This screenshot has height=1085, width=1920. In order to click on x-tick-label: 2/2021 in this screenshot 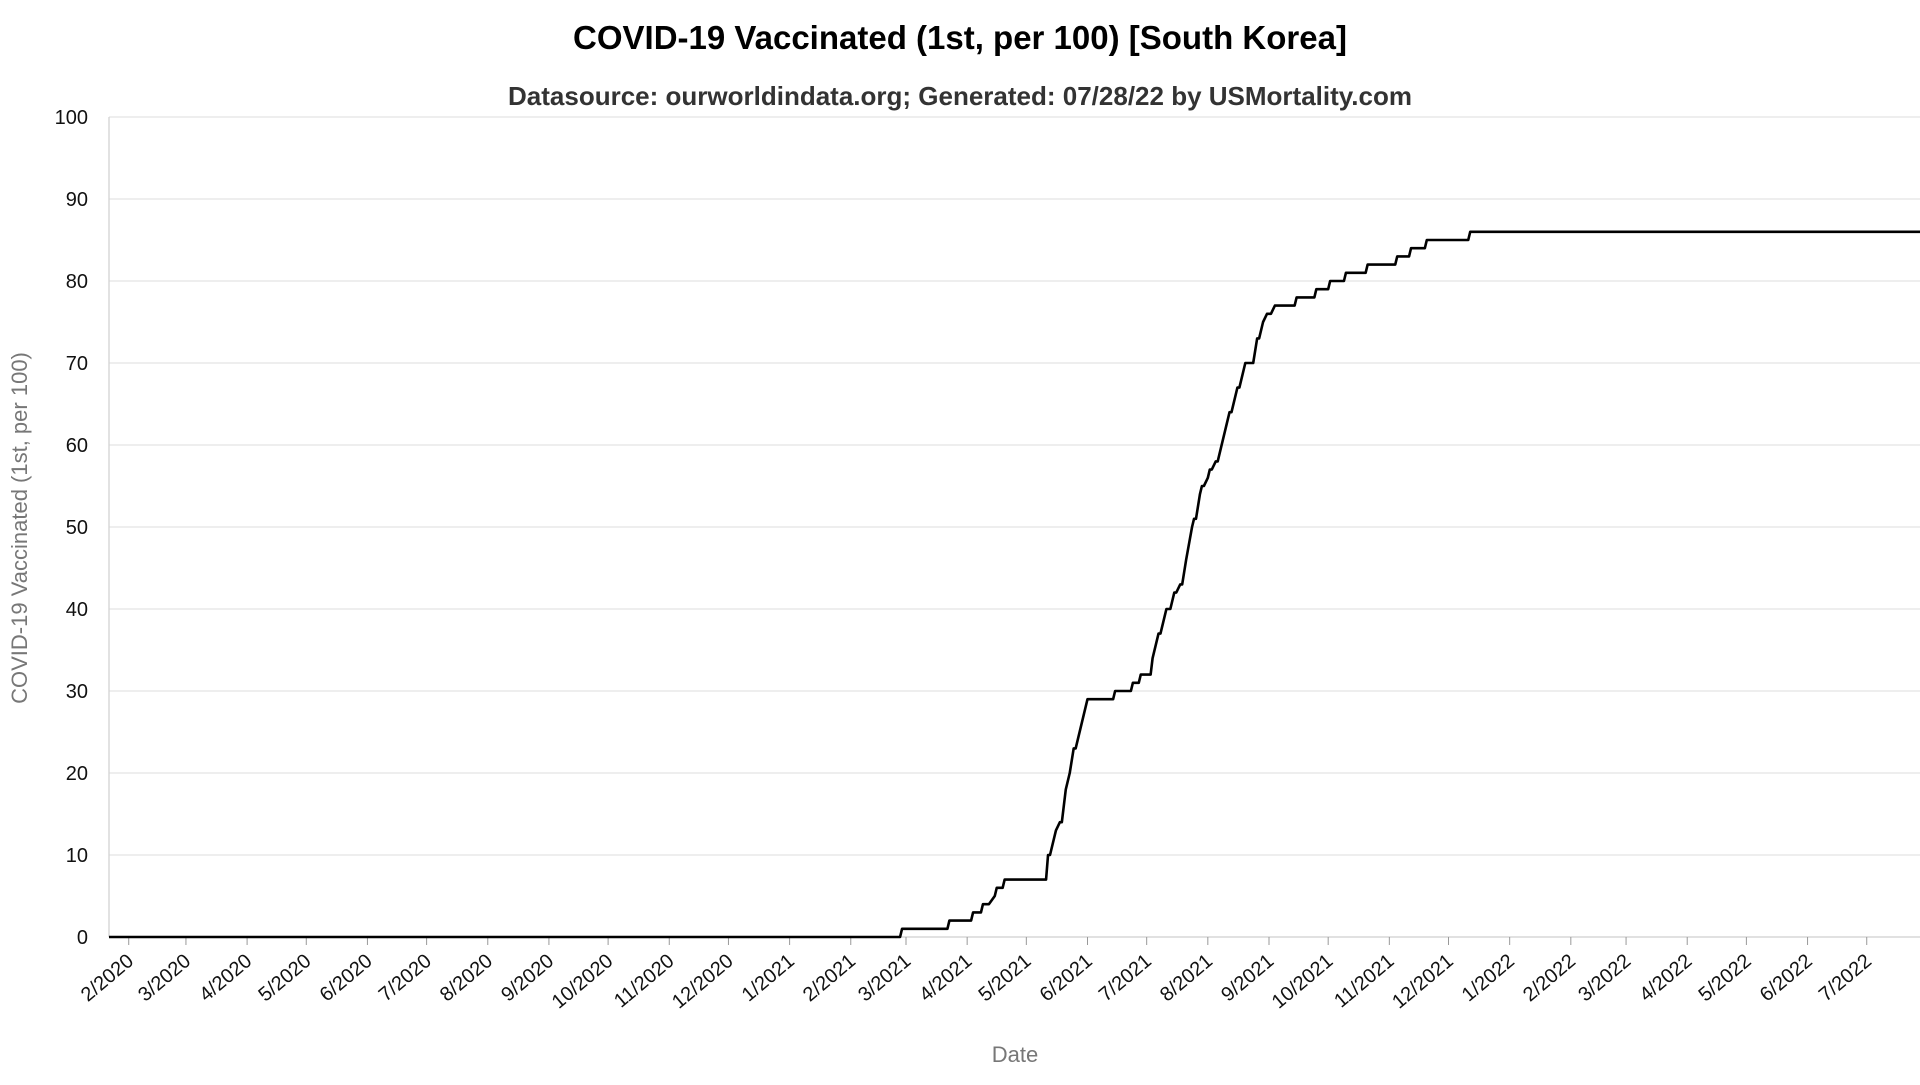, I will do `click(829, 978)`.